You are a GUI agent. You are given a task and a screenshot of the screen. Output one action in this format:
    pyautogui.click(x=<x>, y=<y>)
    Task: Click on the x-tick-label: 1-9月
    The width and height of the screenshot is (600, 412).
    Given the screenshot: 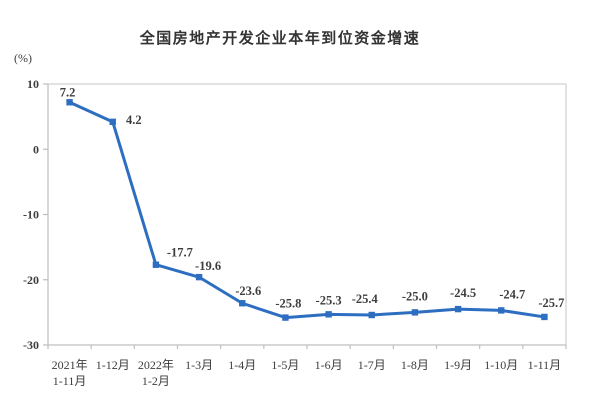 What is the action you would take?
    pyautogui.click(x=458, y=365)
    